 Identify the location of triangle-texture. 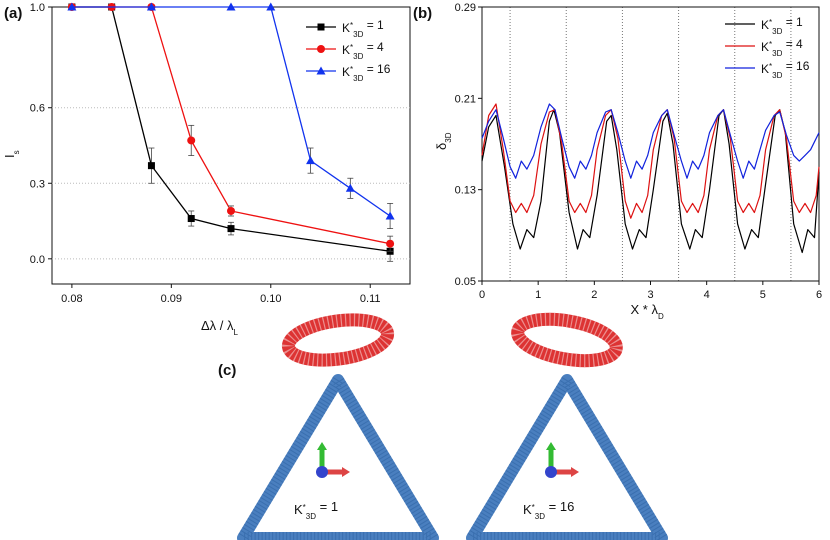
(567, 454).